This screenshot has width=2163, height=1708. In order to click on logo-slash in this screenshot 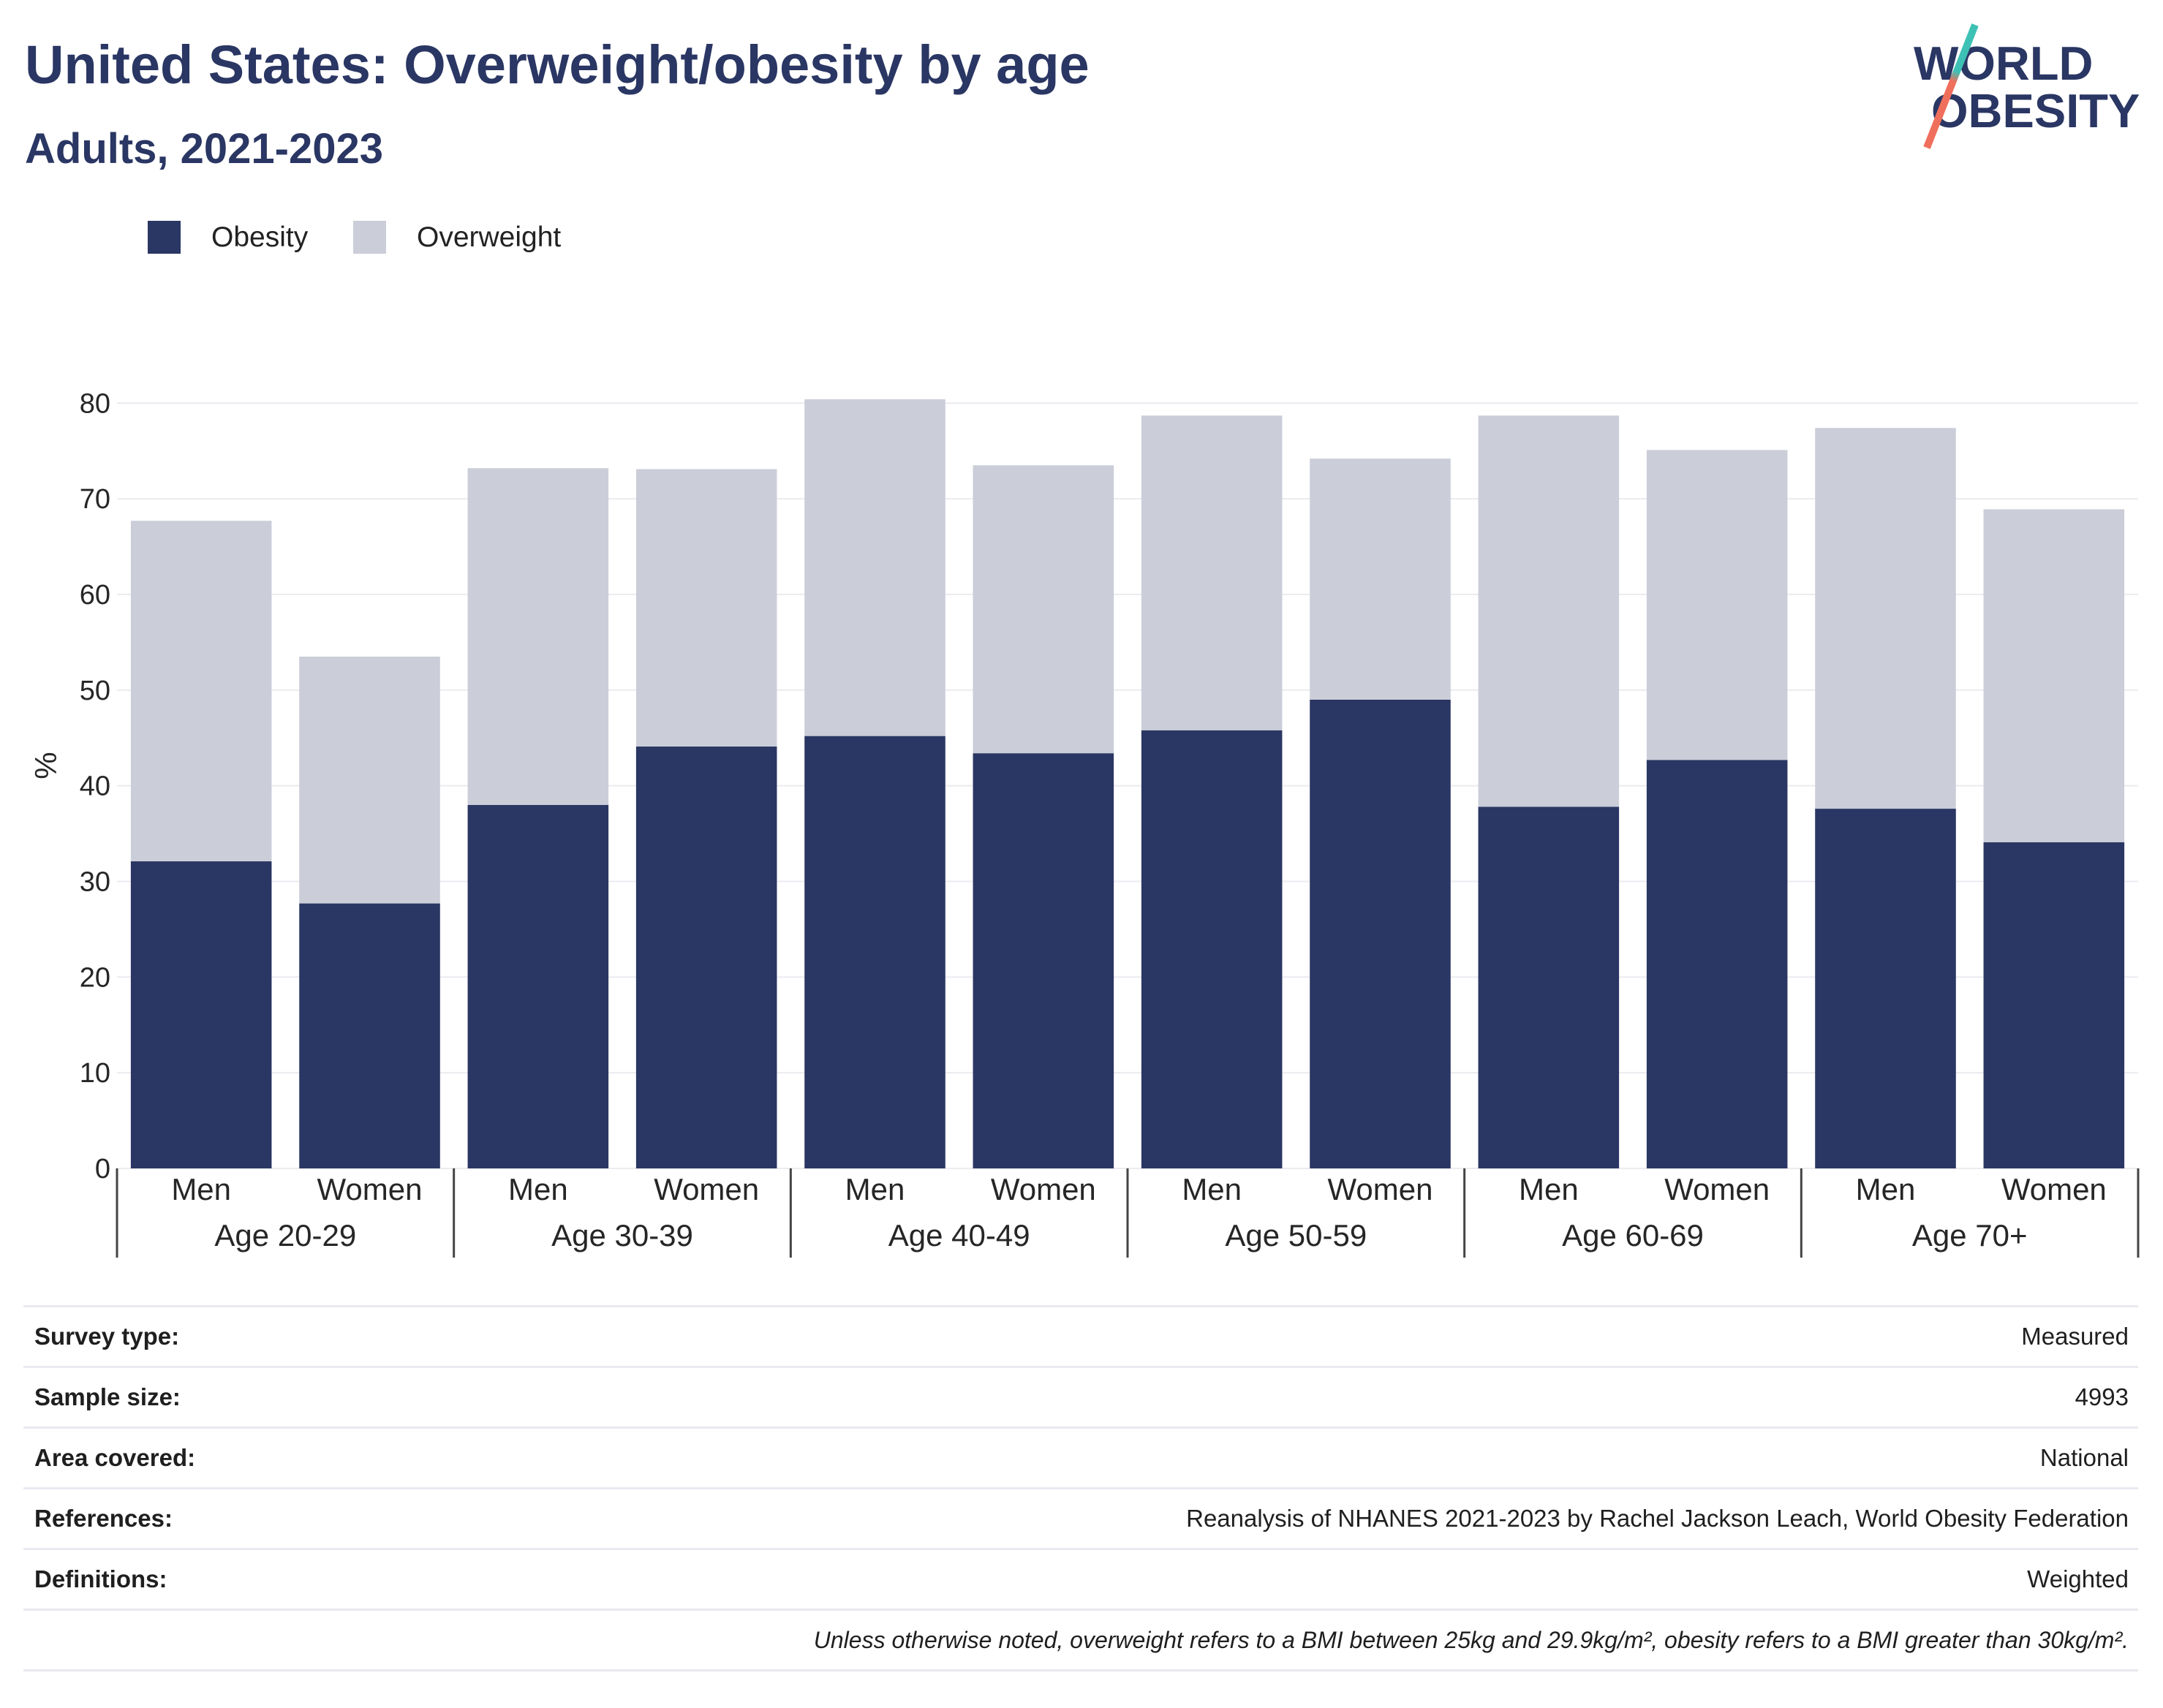, I will do `click(1951, 86)`.